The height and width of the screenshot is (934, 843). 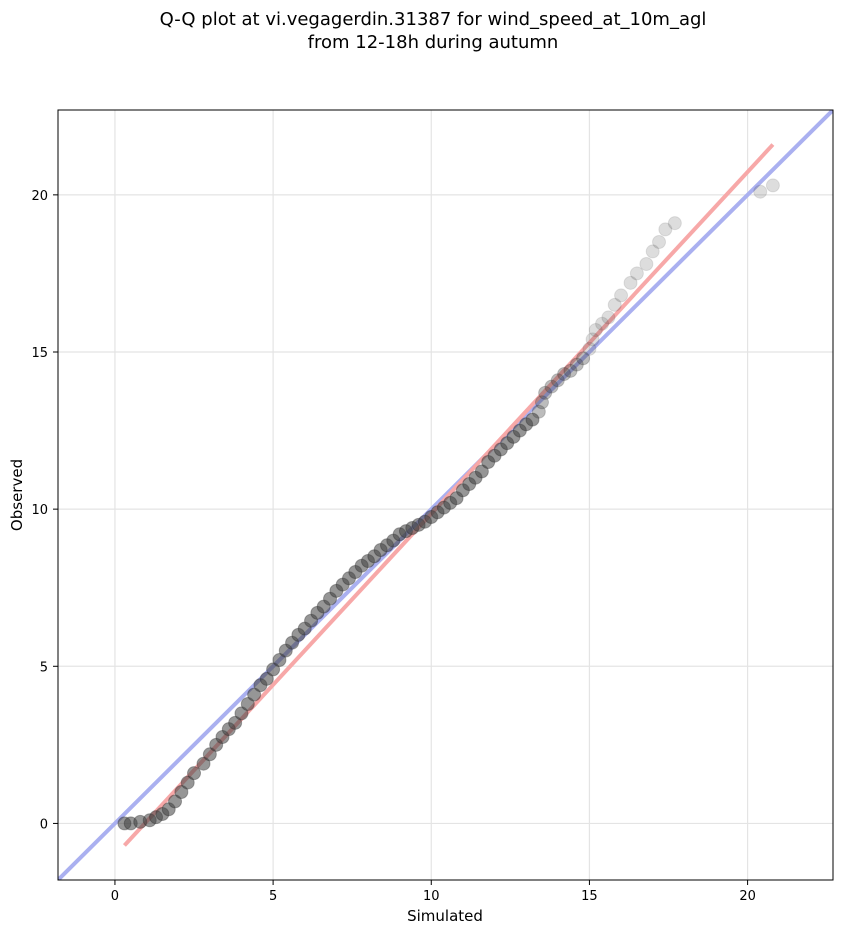 What do you see at coordinates (433, 42) in the screenshot?
I see `chart-title-line-2: from 12-18h during autumn` at bounding box center [433, 42].